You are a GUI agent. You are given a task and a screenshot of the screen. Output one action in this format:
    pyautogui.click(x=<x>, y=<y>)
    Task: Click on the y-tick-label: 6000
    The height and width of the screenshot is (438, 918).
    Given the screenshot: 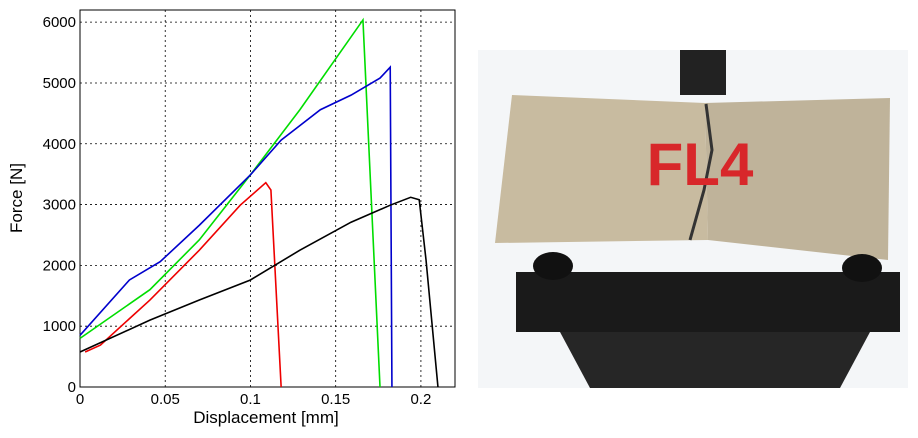 What is the action you would take?
    pyautogui.click(x=59, y=22)
    